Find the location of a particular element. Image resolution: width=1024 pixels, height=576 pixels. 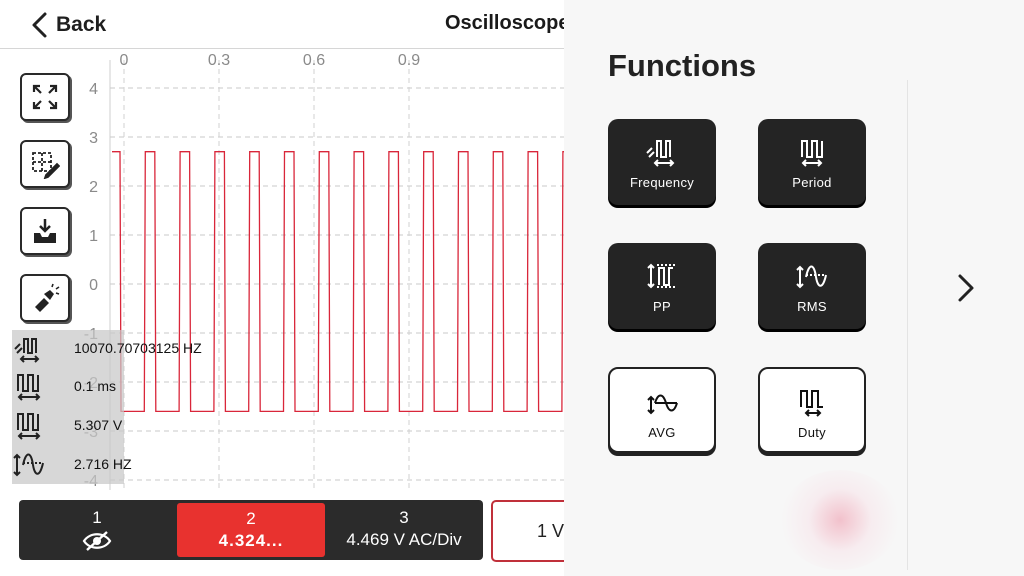

function-label: PP is located at coordinates (662, 306).